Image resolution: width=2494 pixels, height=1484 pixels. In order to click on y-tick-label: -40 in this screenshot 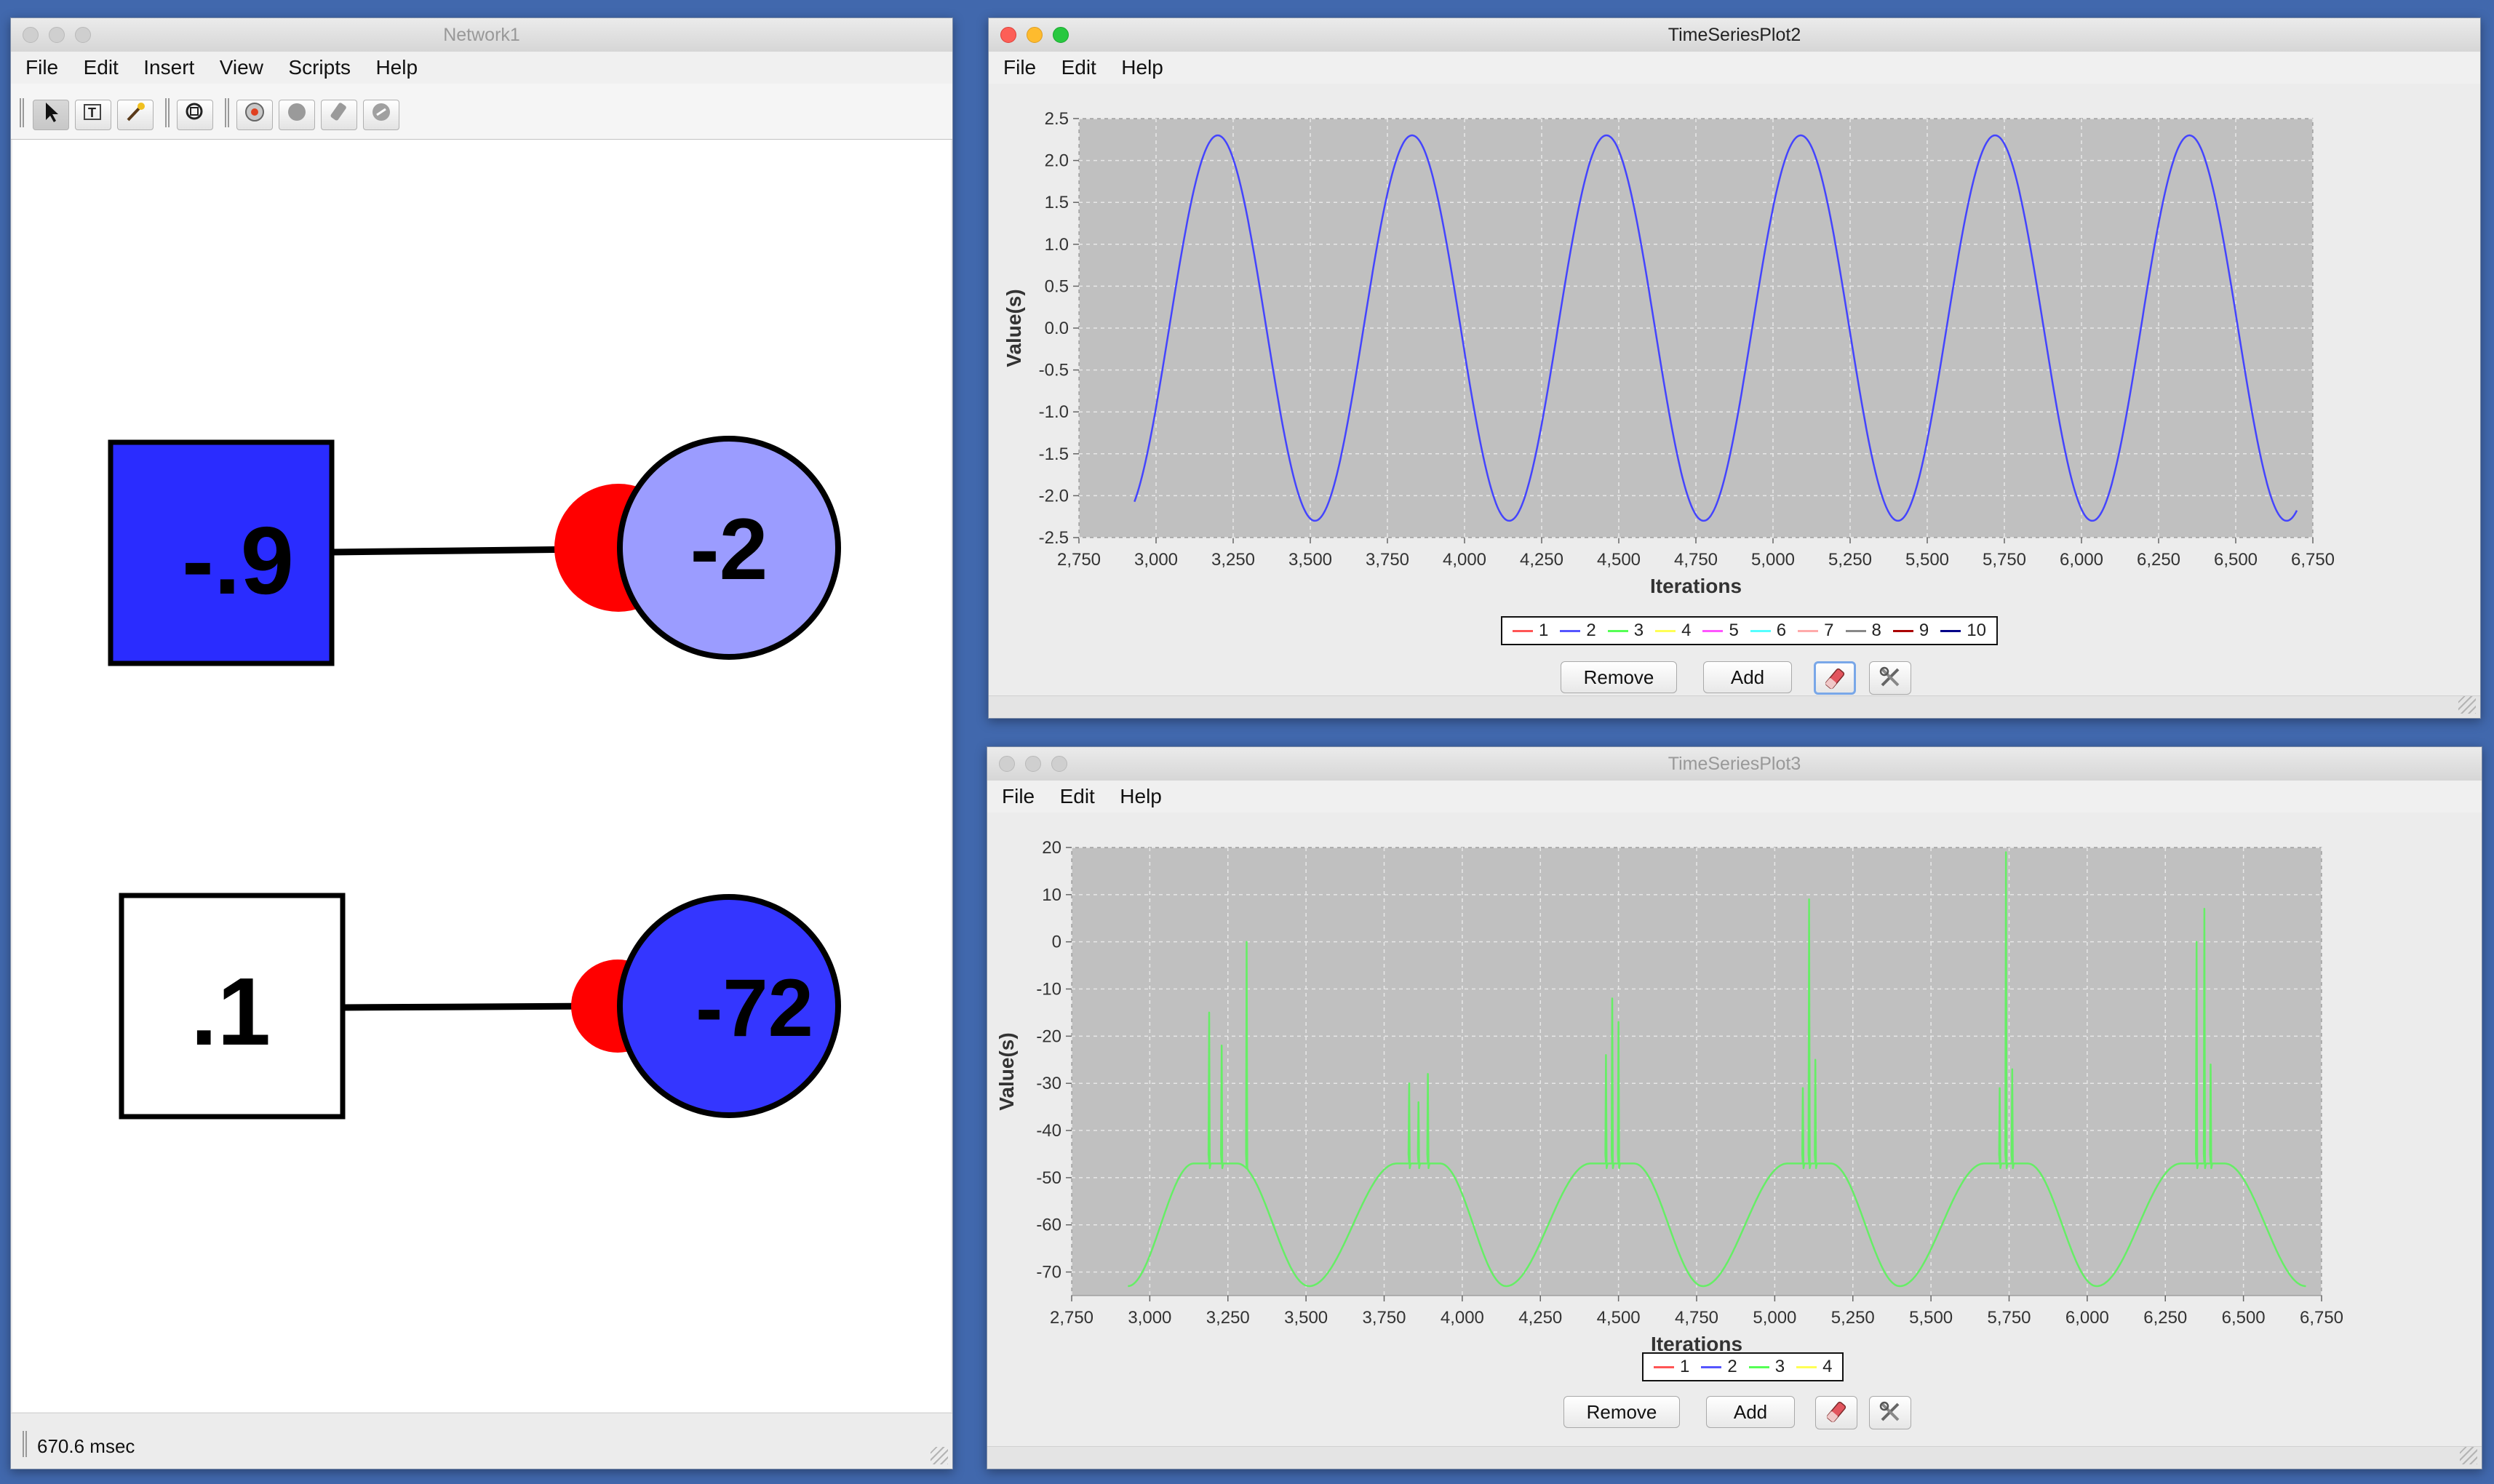, I will do `click(1048, 1131)`.